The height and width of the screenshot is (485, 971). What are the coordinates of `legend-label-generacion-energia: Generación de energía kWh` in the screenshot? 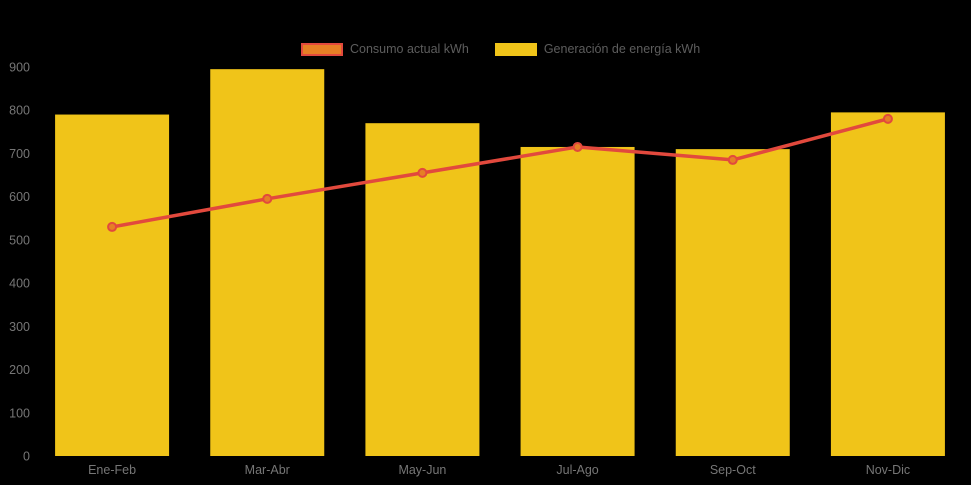 It's located at (622, 49).